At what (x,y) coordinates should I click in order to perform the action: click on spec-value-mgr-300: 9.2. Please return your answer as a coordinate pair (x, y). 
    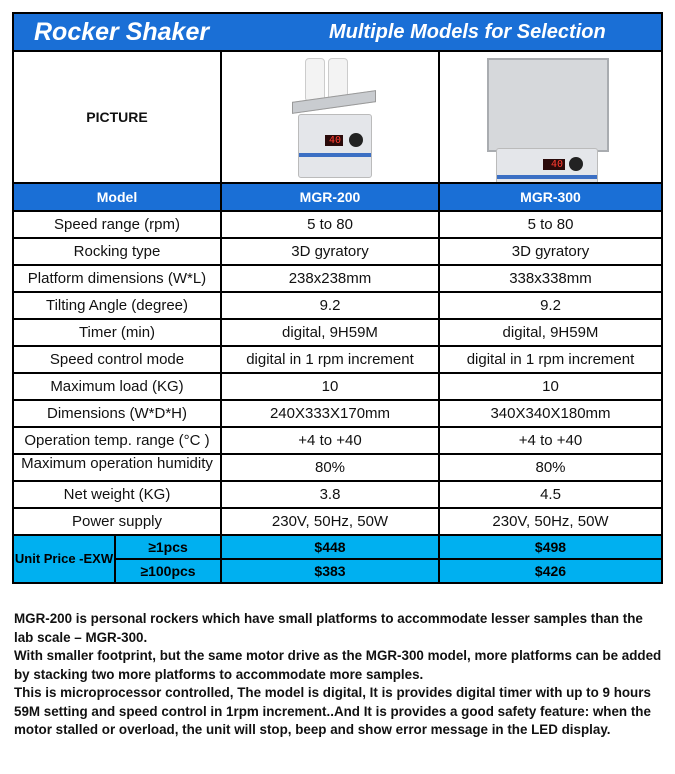
    Looking at the image, I should click on (550, 305).